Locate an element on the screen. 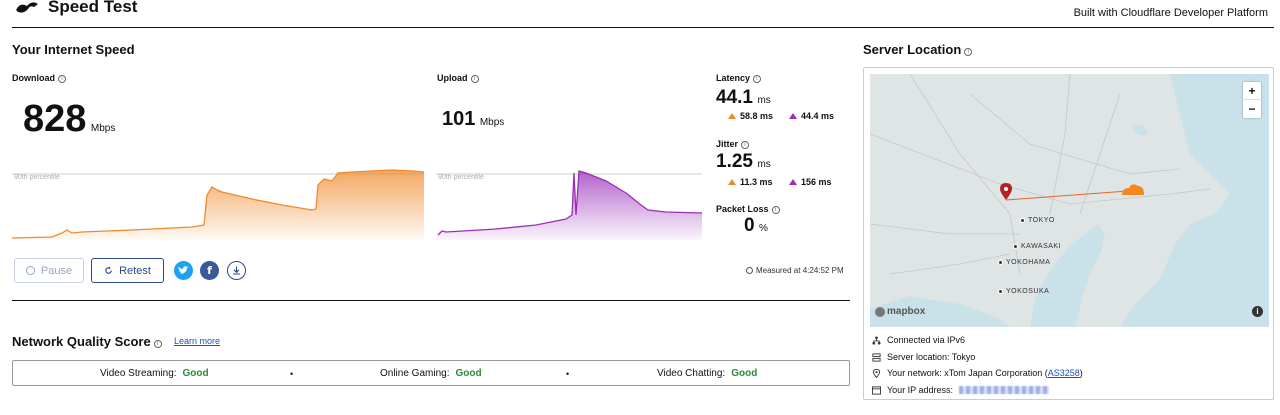  upload-label: Upload i is located at coordinates (458, 78).